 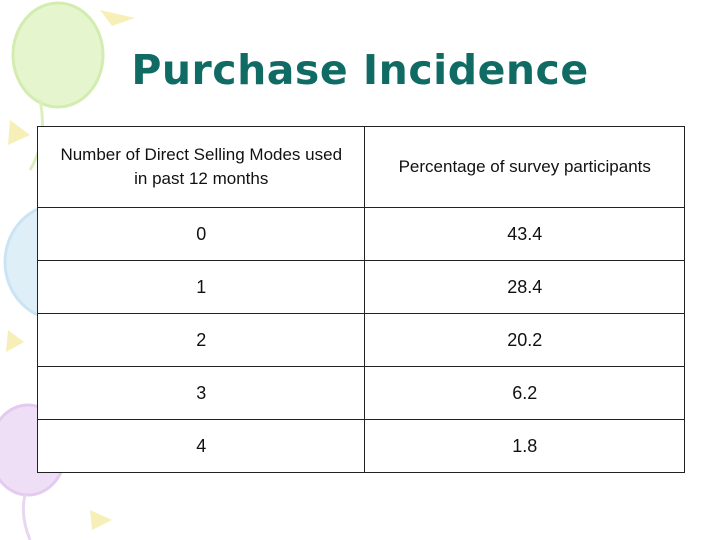 What do you see at coordinates (524, 393) in the screenshot?
I see `percentage-cell: 6.2` at bounding box center [524, 393].